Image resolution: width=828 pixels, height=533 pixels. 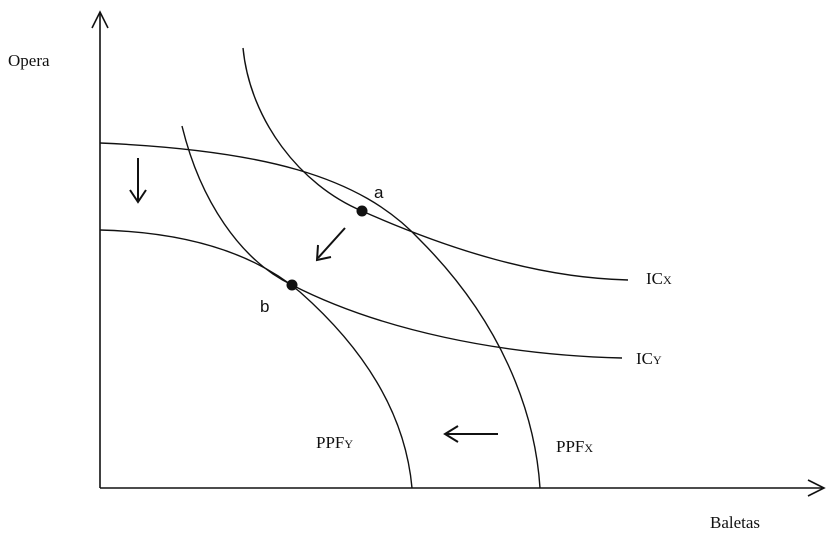 I want to click on point-a-label: a, so click(x=379, y=192).